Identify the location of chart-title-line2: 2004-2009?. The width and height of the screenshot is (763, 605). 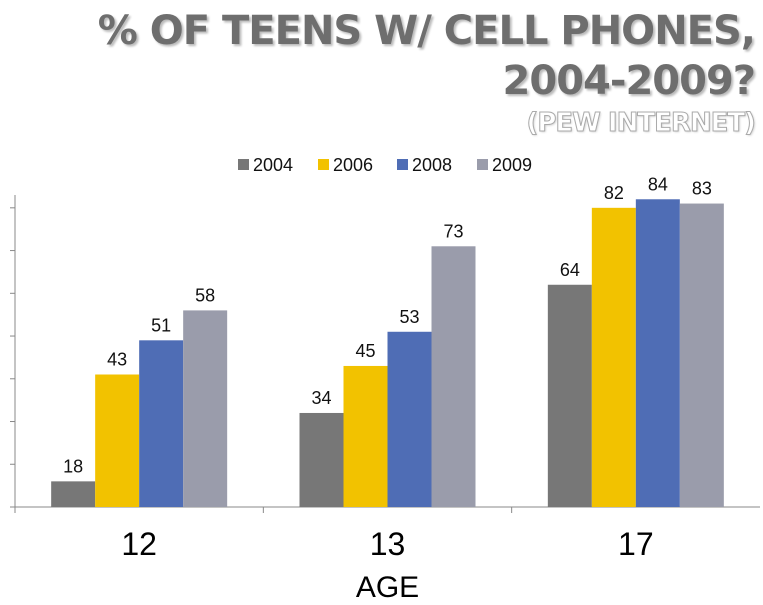
(629, 81).